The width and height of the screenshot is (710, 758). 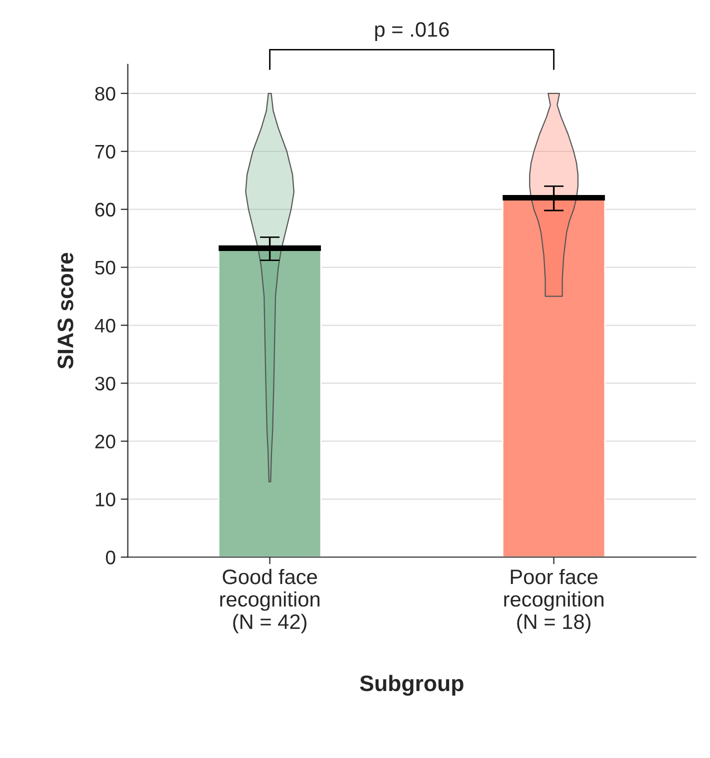 I want to click on x-tick-label: Good face recognition (N = 42), so click(x=270, y=601).